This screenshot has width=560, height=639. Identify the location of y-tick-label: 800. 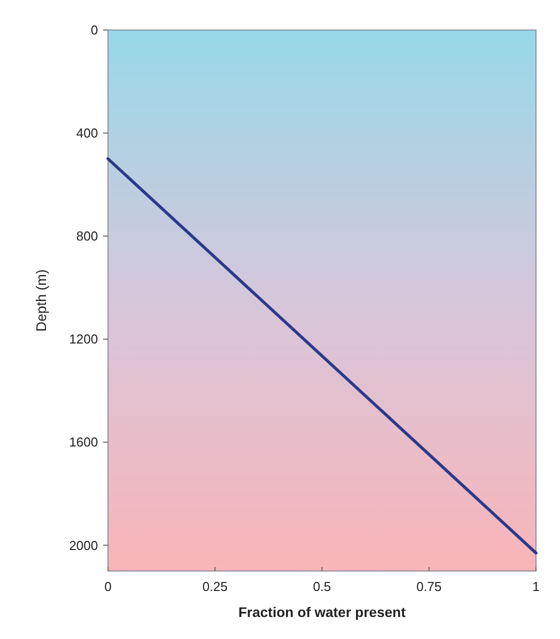
(87, 236).